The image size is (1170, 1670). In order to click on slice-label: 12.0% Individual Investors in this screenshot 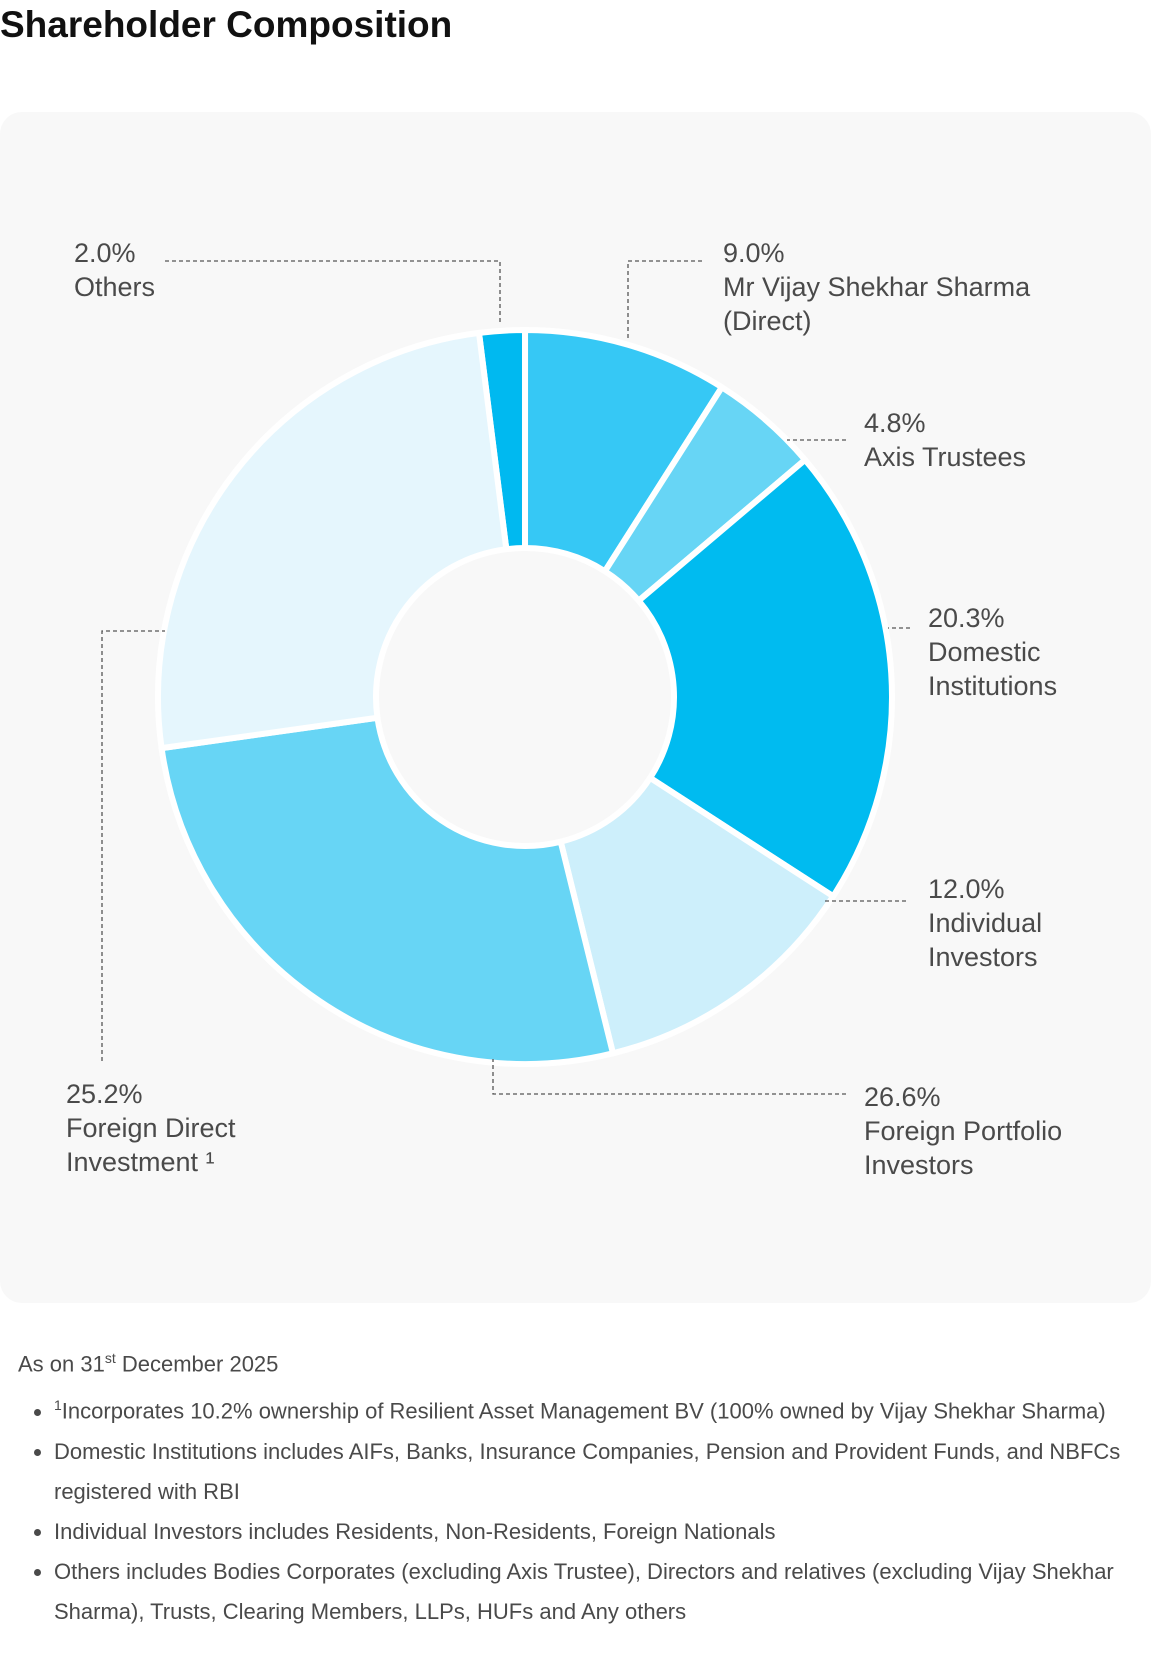, I will do `click(1018, 923)`.